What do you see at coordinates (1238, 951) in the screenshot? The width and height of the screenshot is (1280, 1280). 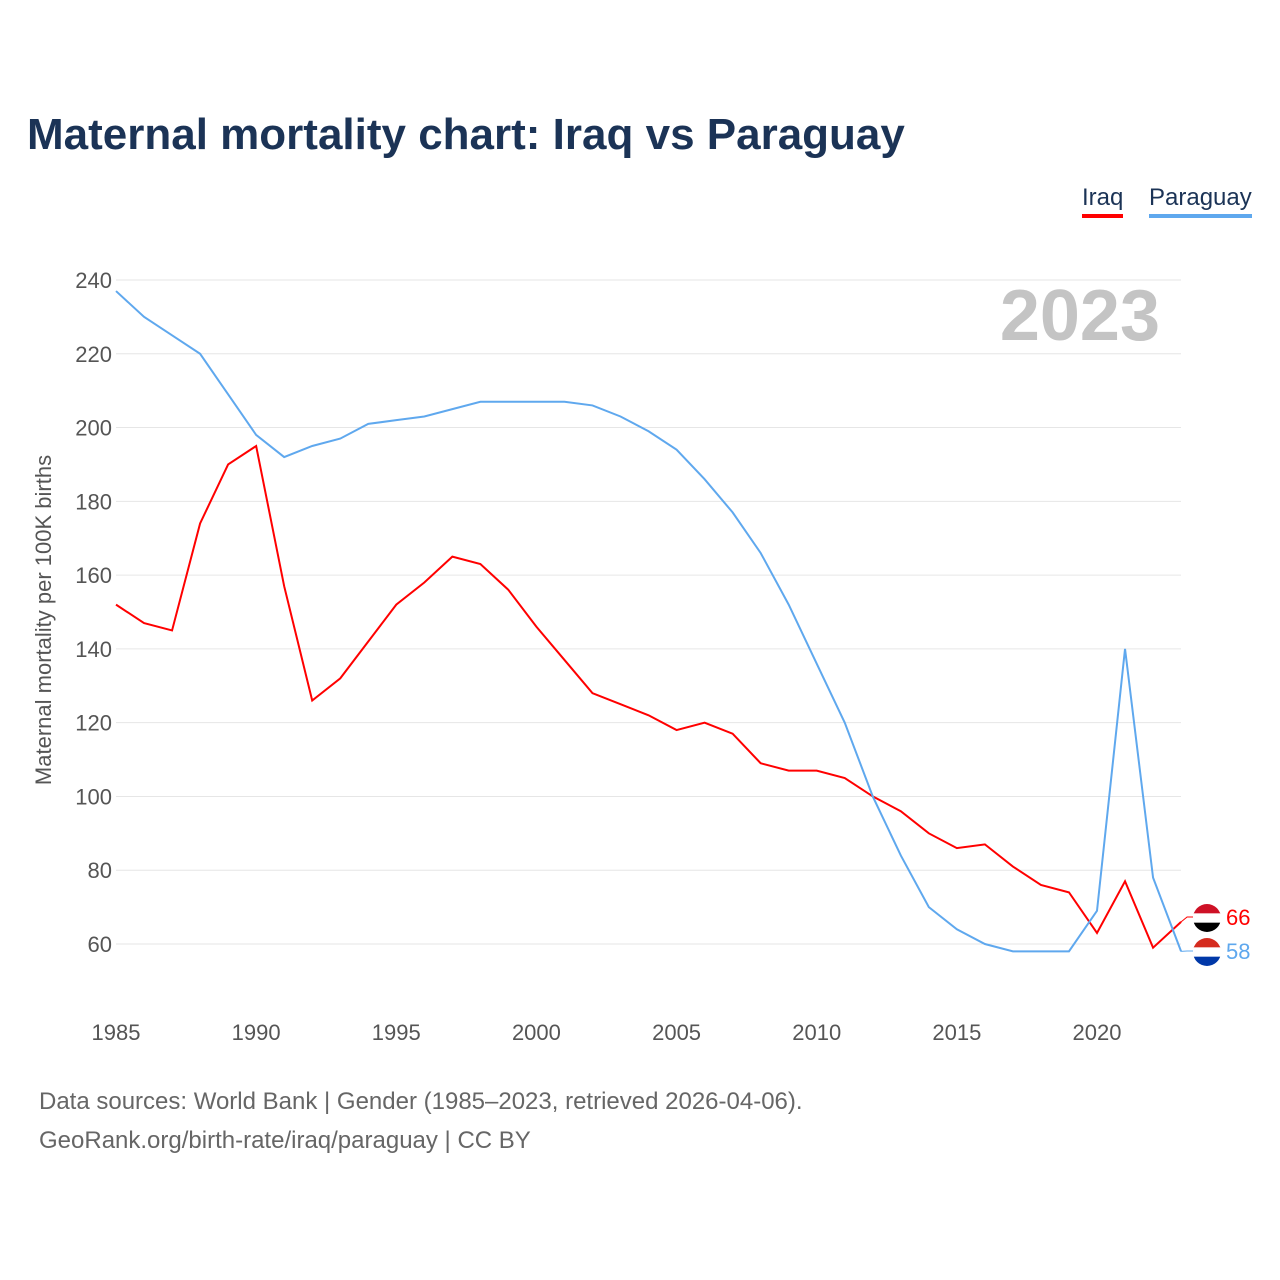 I see `end-value-label: 58` at bounding box center [1238, 951].